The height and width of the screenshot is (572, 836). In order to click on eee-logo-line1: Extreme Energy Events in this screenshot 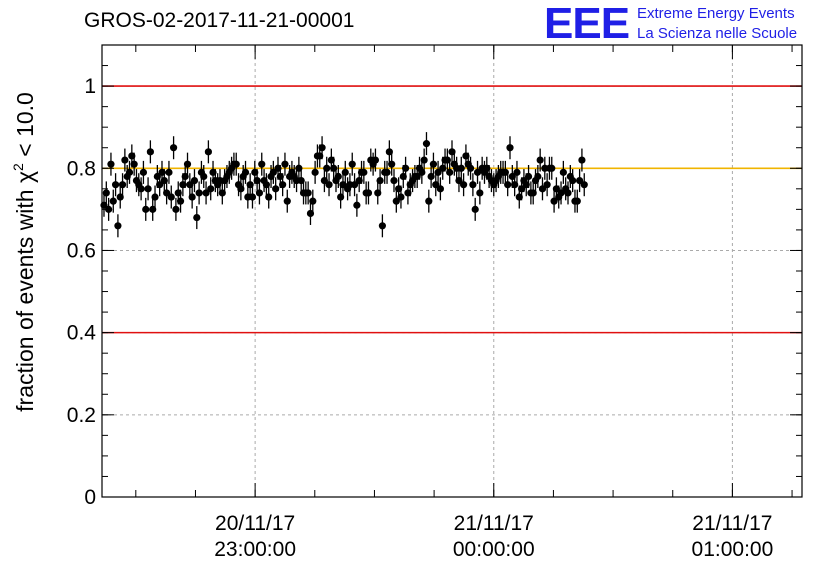, I will do `click(716, 13)`.